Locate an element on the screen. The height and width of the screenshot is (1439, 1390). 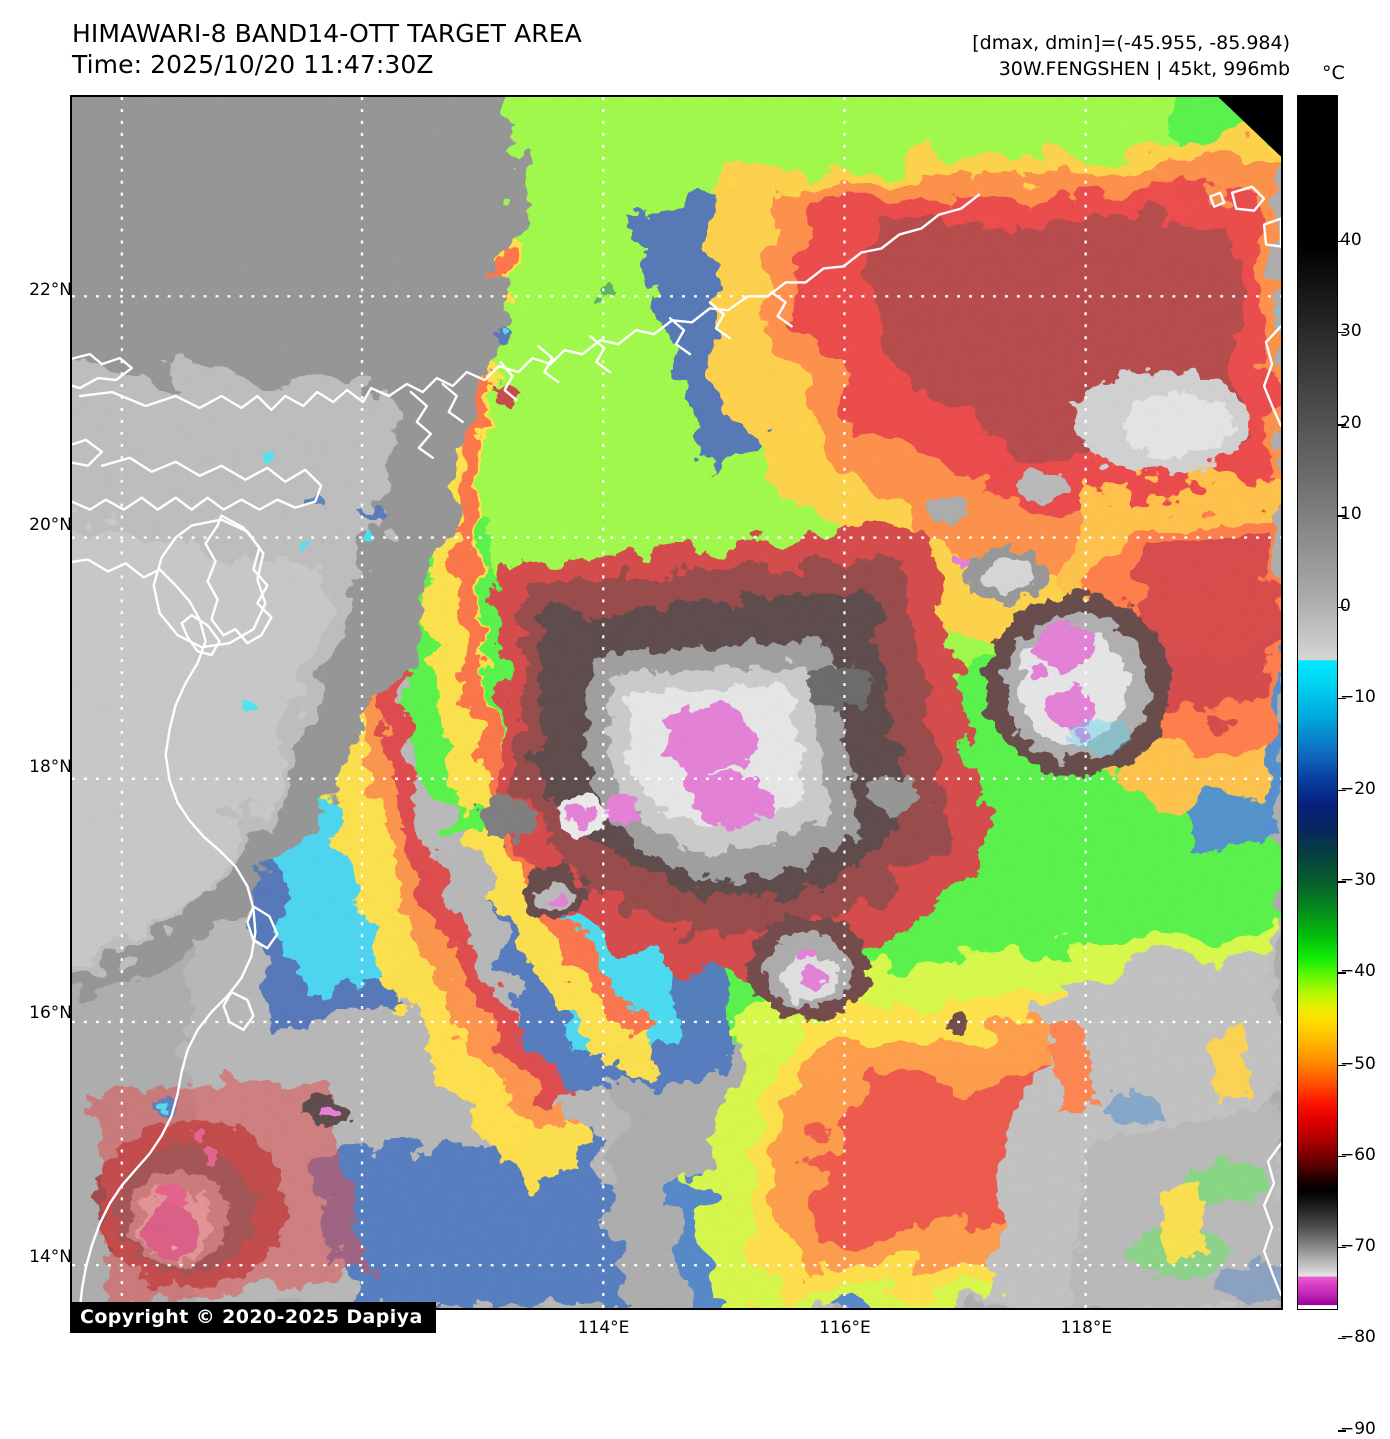
colorbar-tick-label: −90 is located at coordinates (1358, 1429).